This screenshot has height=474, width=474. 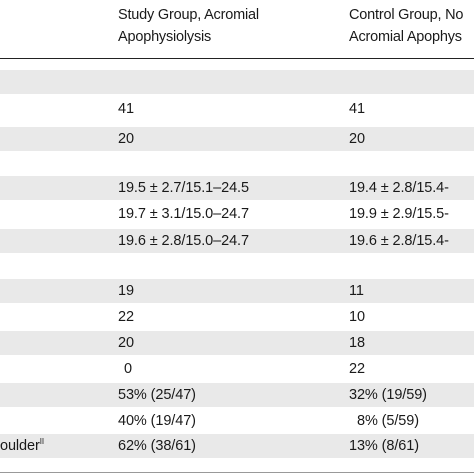 I want to click on row-label: oulderII, so click(x=22, y=446).